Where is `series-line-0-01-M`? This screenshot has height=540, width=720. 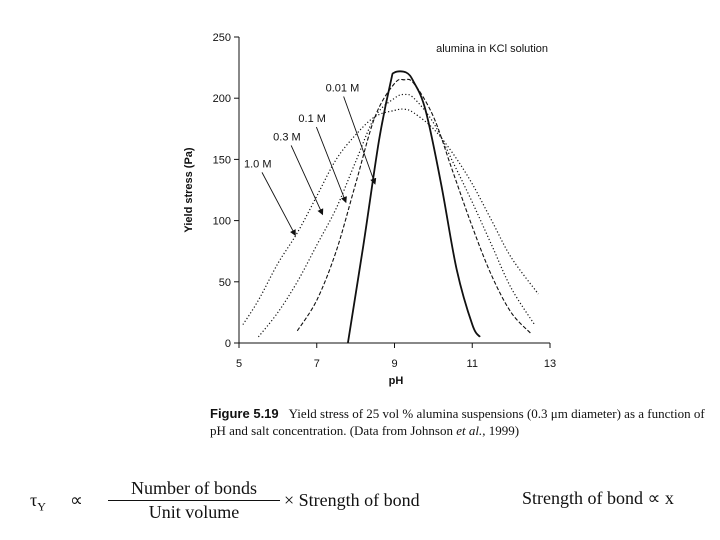 series-line-0-01-M is located at coordinates (414, 207).